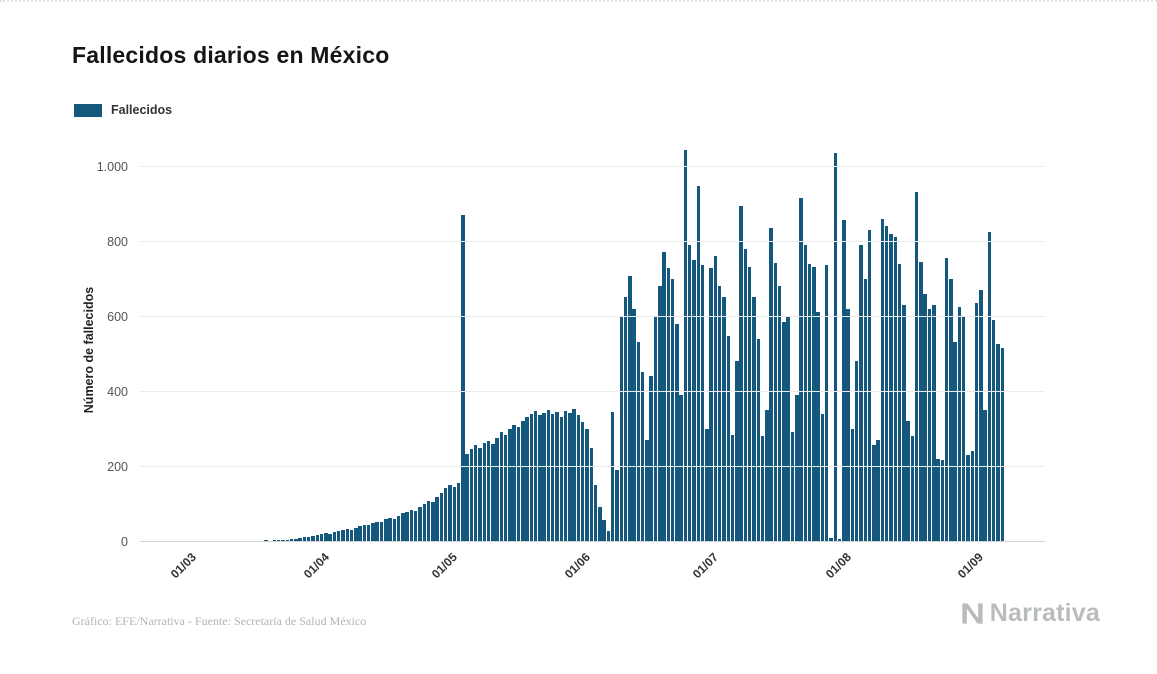 The height and width of the screenshot is (674, 1157). Describe the element at coordinates (123, 110) in the screenshot. I see `legend-item-fallecidos: Fallecidos` at that location.